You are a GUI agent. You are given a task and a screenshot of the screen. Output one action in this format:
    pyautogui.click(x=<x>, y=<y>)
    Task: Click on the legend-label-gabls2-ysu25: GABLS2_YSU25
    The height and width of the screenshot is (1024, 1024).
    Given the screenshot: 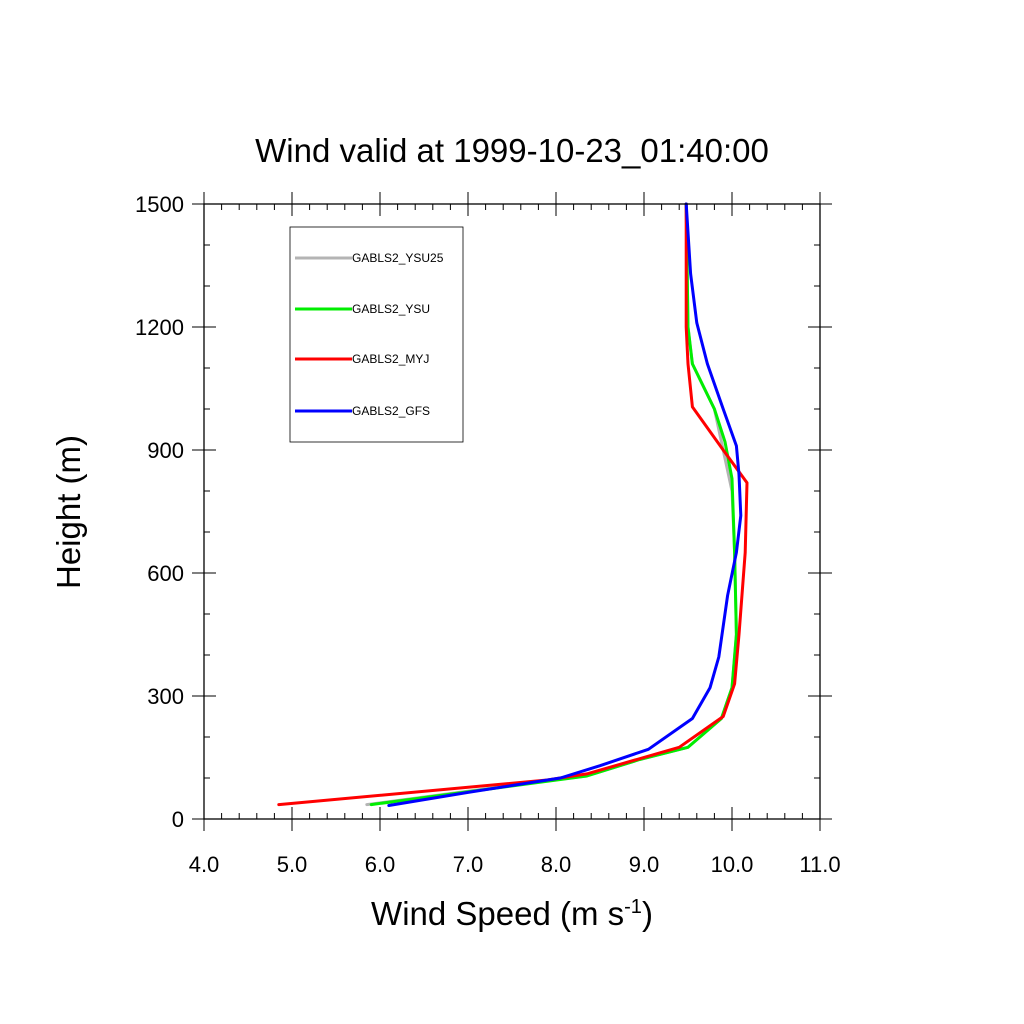 What is the action you would take?
    pyautogui.click(x=398, y=258)
    